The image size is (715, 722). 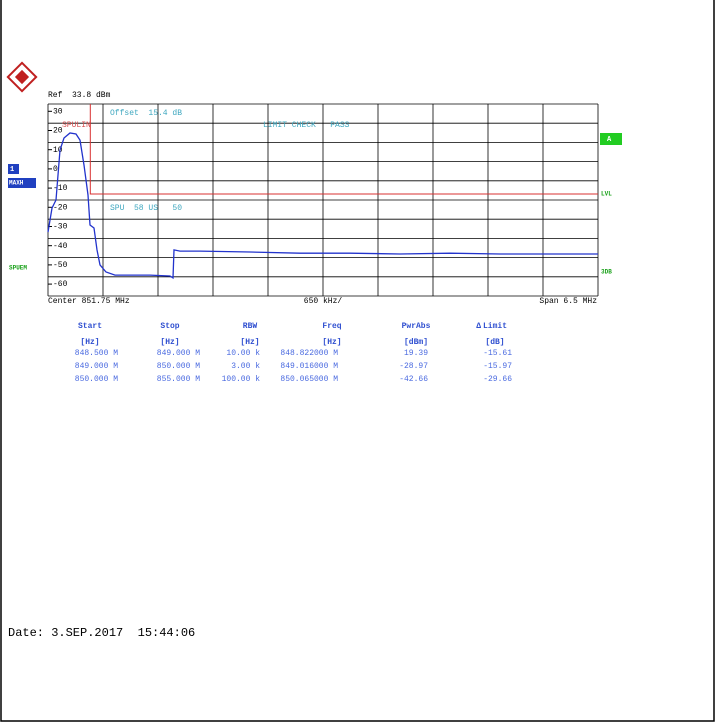 I want to click on table-header: Limit, so click(x=495, y=326).